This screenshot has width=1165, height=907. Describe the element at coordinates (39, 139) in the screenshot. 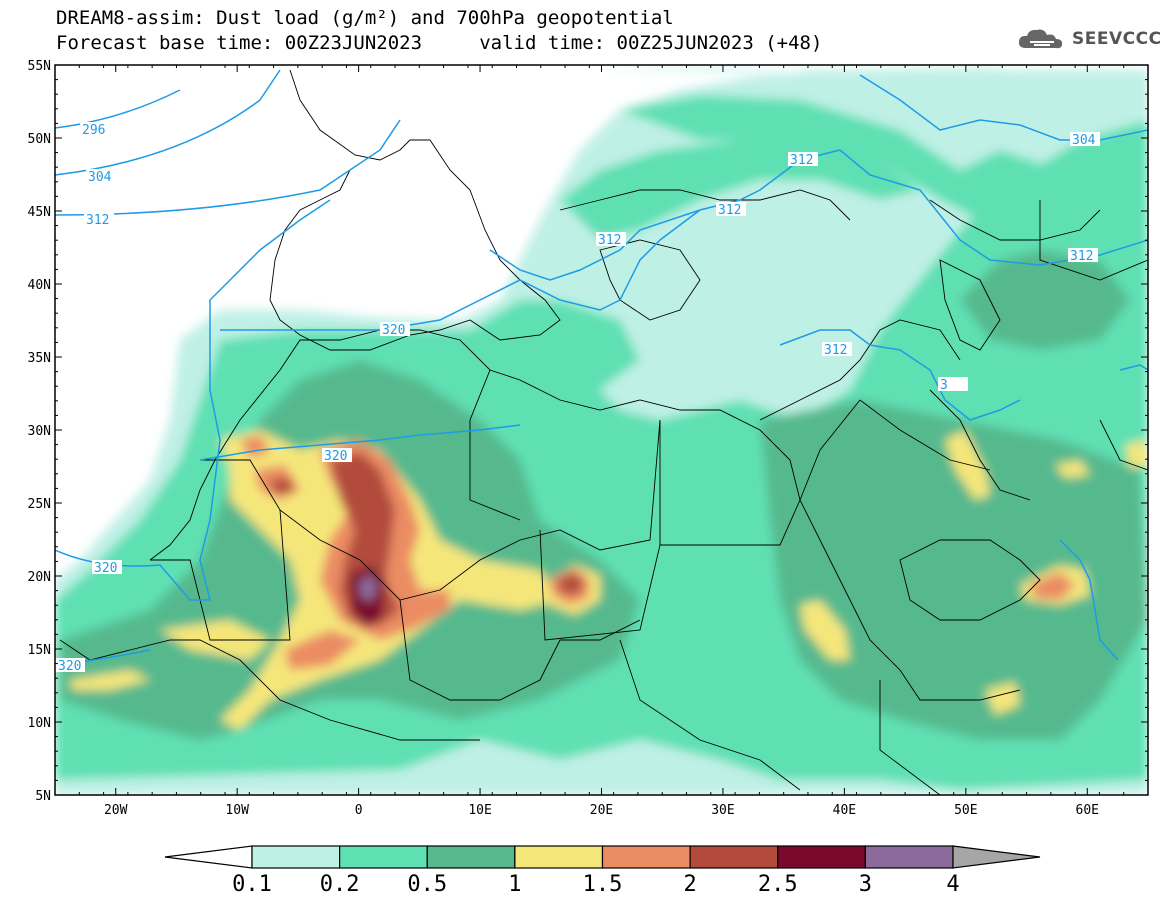

I see `lat-tick-label: 50N` at that location.